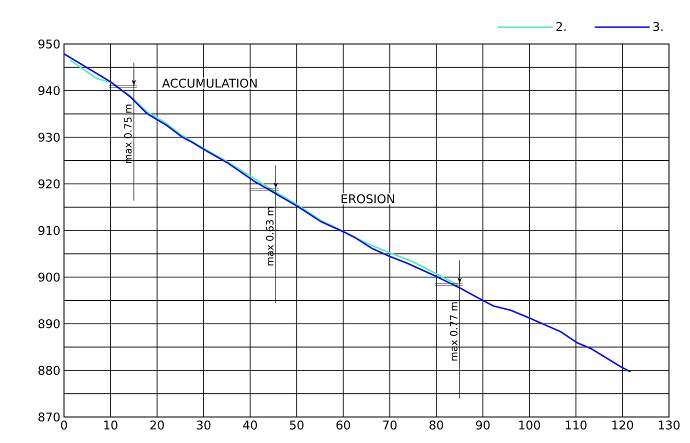 This screenshot has height=443, width=690. Describe the element at coordinates (49, 231) in the screenshot. I see `y-tick-label: 910` at that location.